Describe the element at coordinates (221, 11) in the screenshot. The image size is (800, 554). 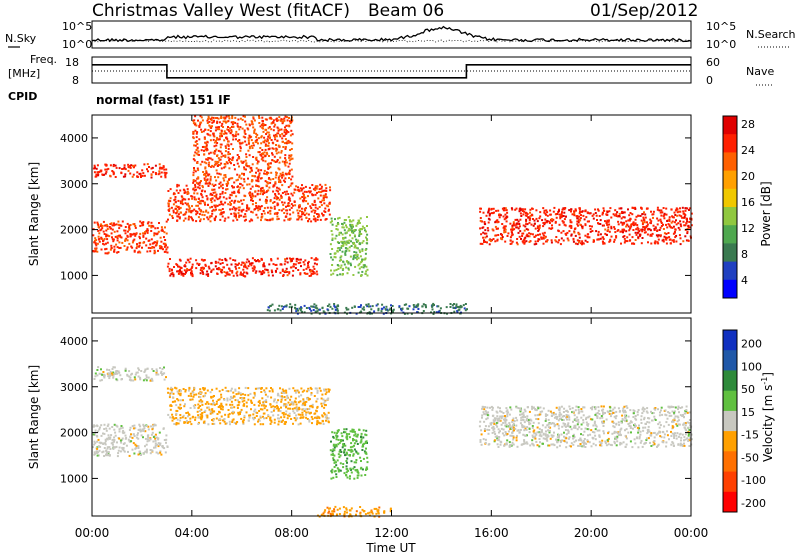
I see `station-title: Christmas Valley West (fitACF)` at that location.